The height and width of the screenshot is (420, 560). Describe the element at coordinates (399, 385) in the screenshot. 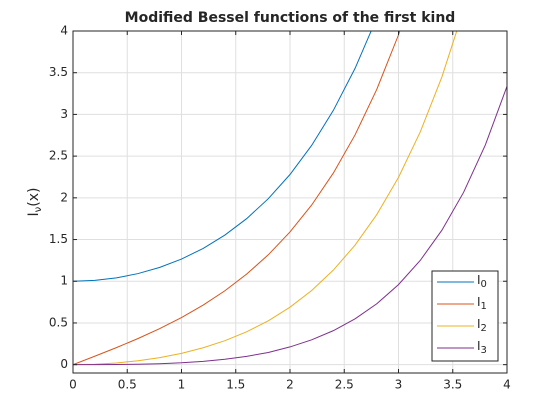

I see `x-tick-label: 3` at that location.